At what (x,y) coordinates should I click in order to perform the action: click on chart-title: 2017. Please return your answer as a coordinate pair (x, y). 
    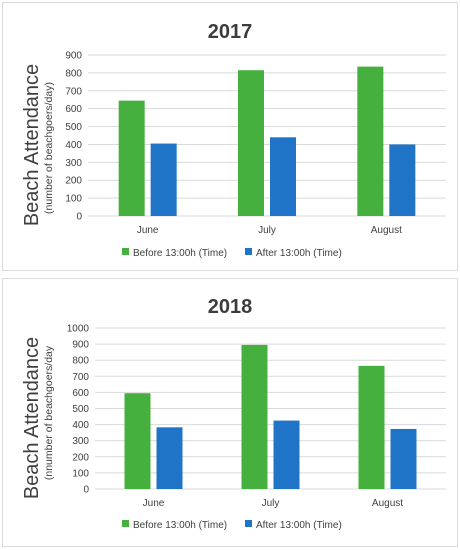
    Looking at the image, I should click on (230, 32).